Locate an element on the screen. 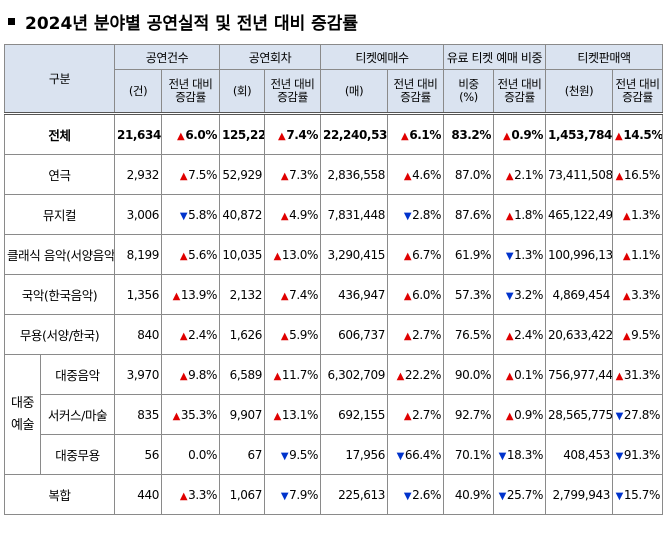 This screenshot has height=535, width=666. header-group: 공연건수 is located at coordinates (167, 57).